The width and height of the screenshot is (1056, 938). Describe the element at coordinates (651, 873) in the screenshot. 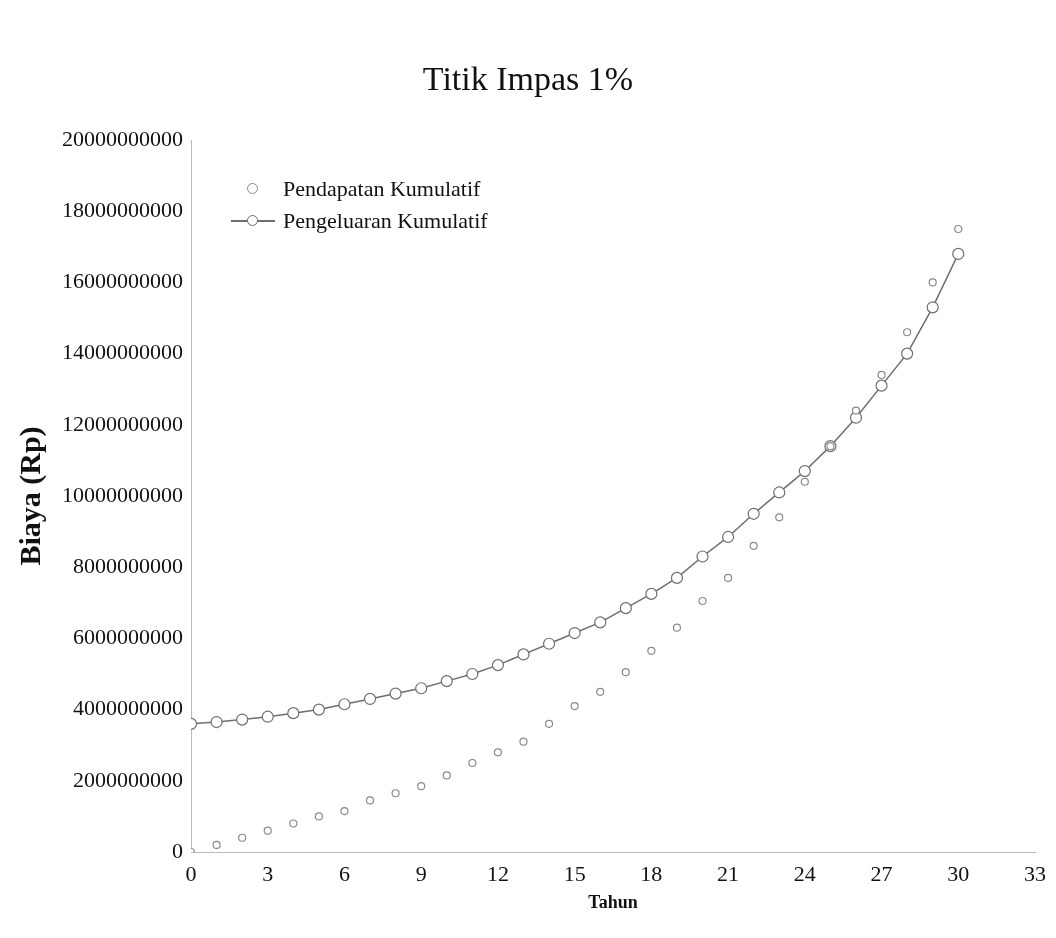

I see `x-tick-label: 18` at that location.